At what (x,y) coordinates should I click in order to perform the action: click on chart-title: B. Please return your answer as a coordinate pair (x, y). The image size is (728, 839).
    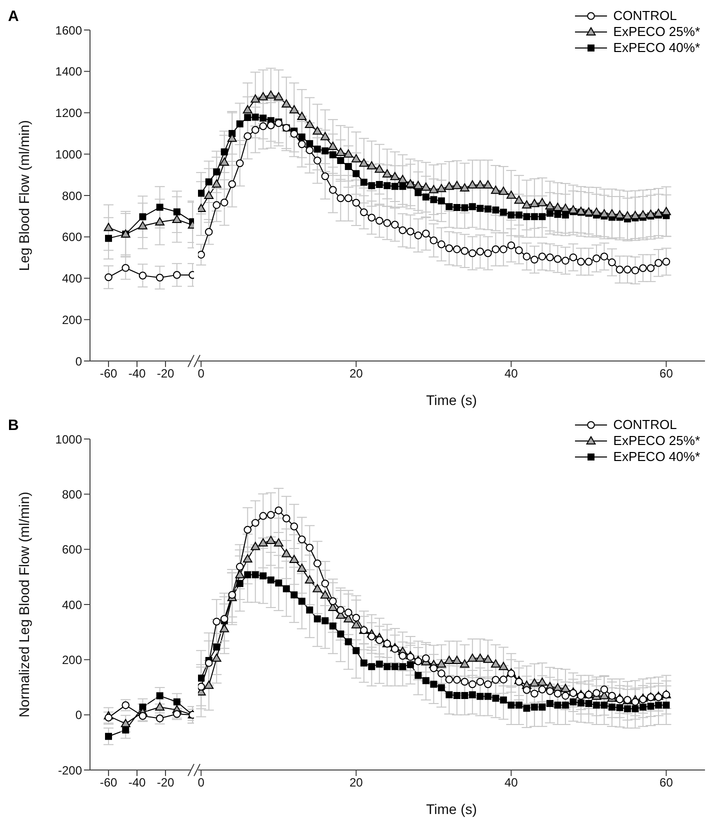
    Looking at the image, I should click on (13, 425).